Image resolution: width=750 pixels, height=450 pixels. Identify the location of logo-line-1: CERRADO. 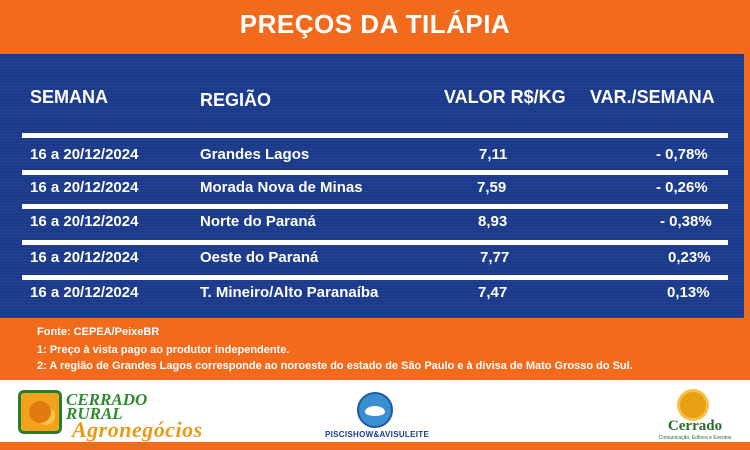
(107, 399).